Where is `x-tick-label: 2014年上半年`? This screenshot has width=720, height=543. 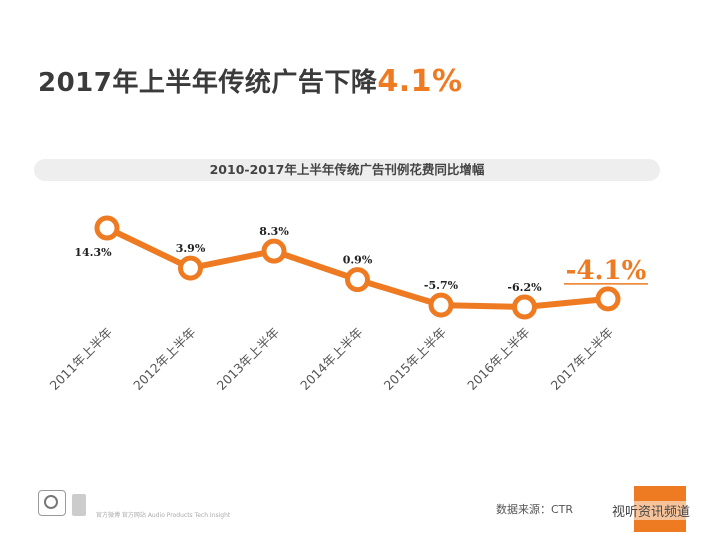 x-tick-label: 2014年上半年 is located at coordinates (331, 359).